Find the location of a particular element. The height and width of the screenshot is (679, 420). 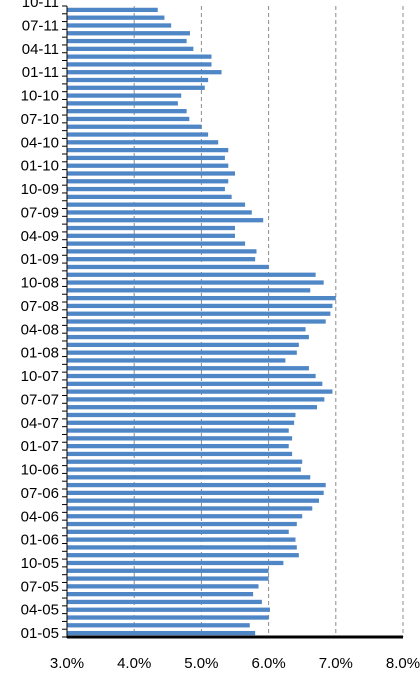

y-tick-label: 07-08 is located at coordinates (40, 306).